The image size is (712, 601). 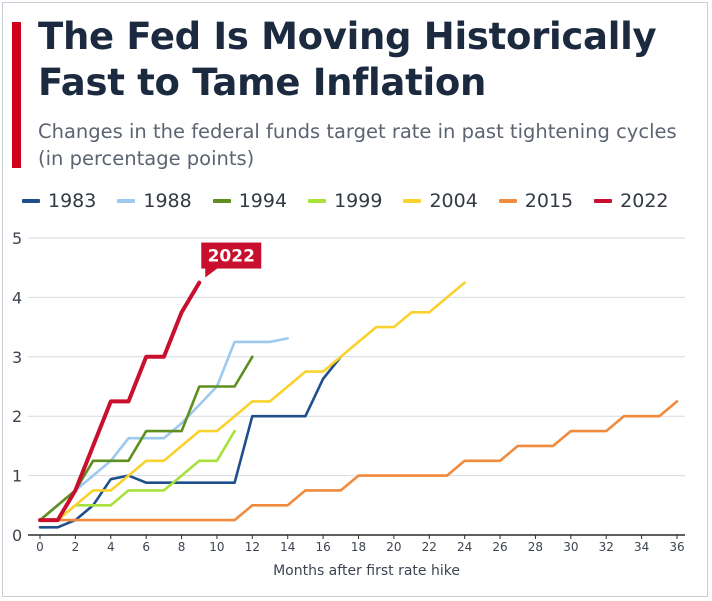 What do you see at coordinates (252, 547) in the screenshot?
I see `x-tick-label-12: 12` at bounding box center [252, 547].